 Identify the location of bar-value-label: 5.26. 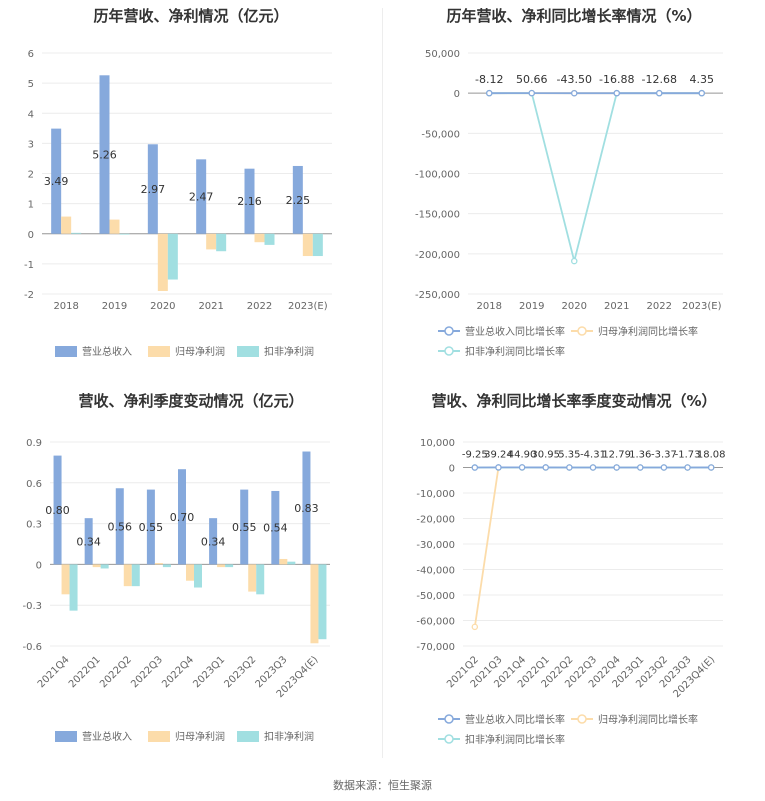
(104, 155).